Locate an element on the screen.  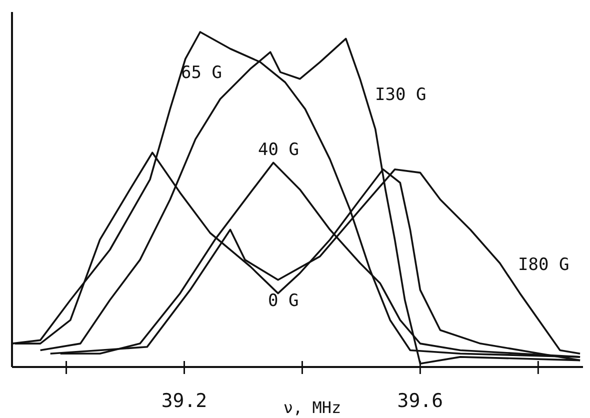
series-label: I30 G is located at coordinates (400, 95).